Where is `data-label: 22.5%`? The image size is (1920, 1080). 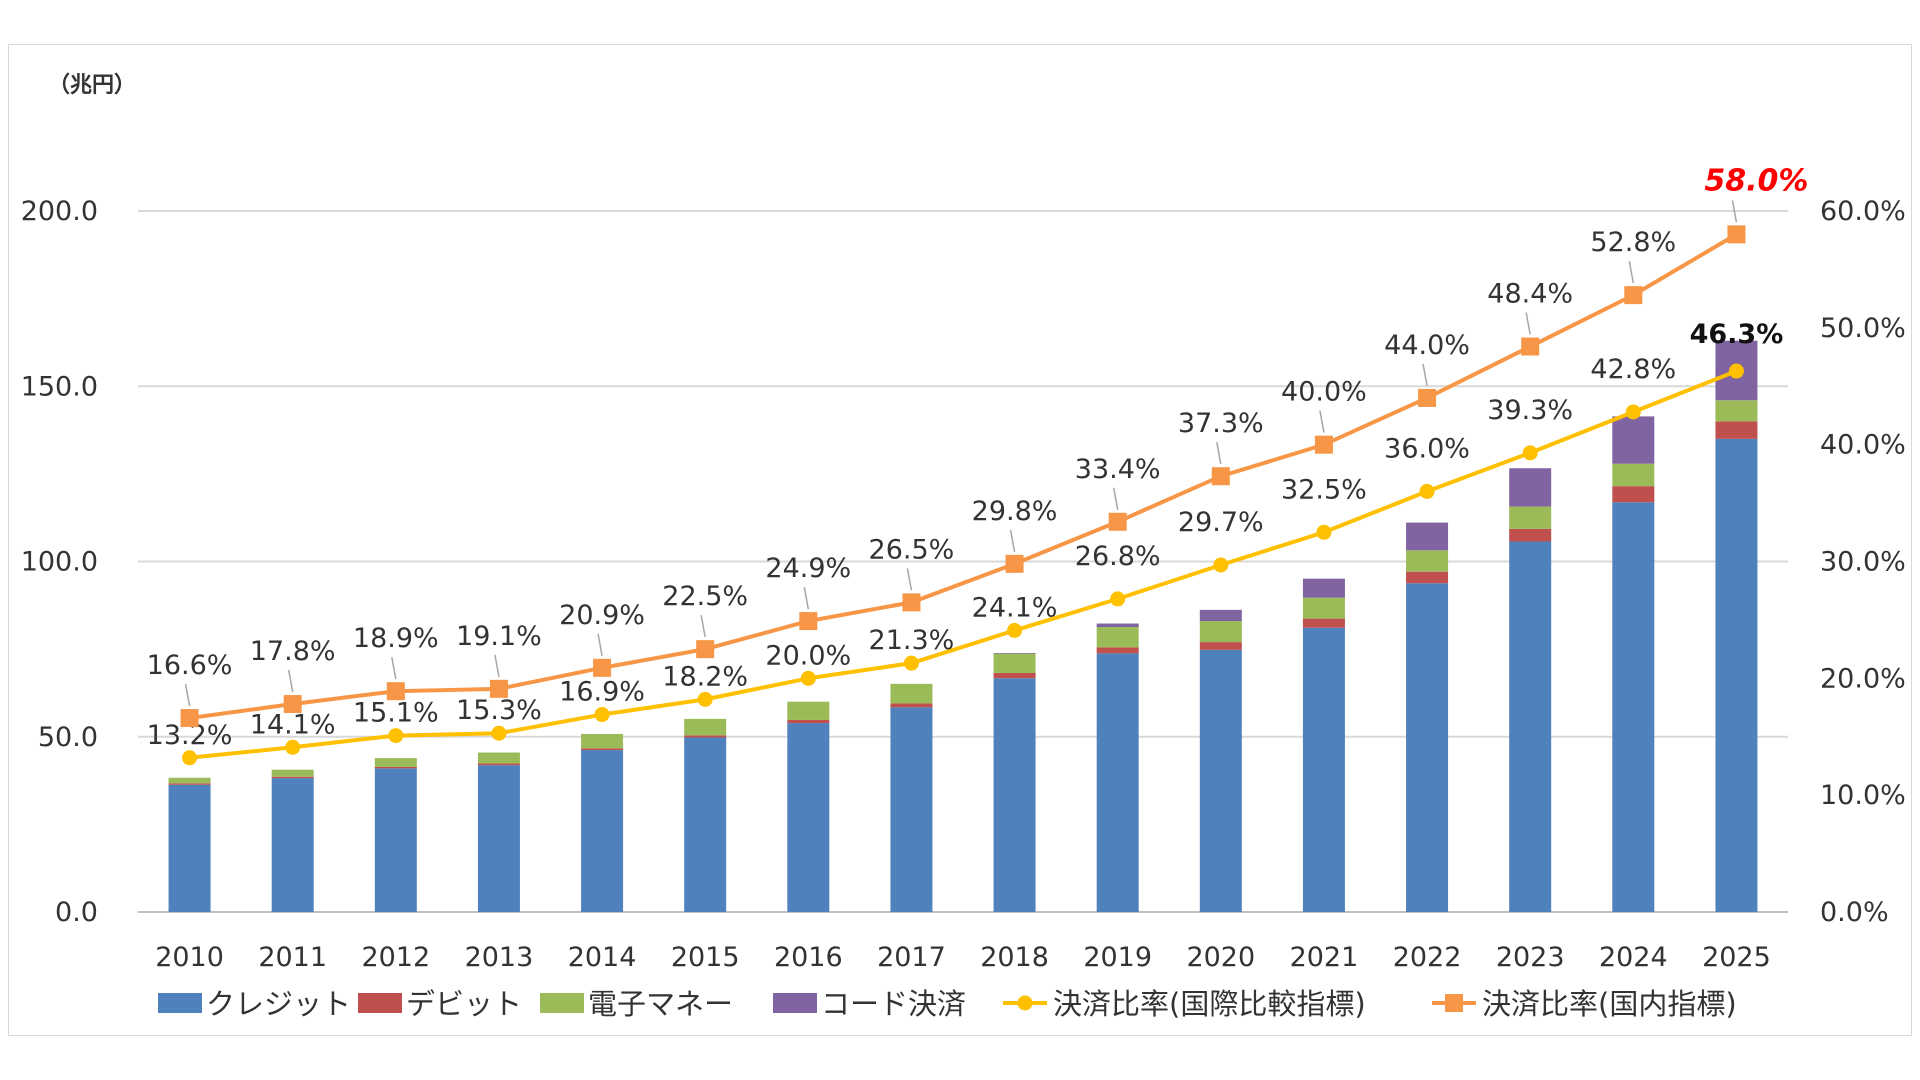
data-label: 22.5% is located at coordinates (705, 596).